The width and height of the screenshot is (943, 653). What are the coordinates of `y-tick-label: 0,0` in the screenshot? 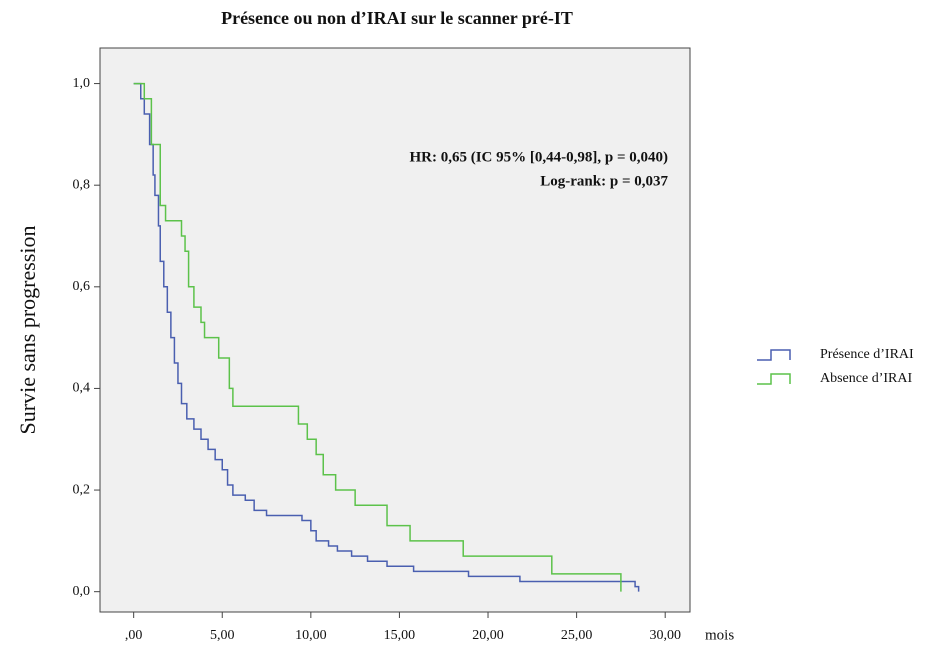 It's located at (82, 591).